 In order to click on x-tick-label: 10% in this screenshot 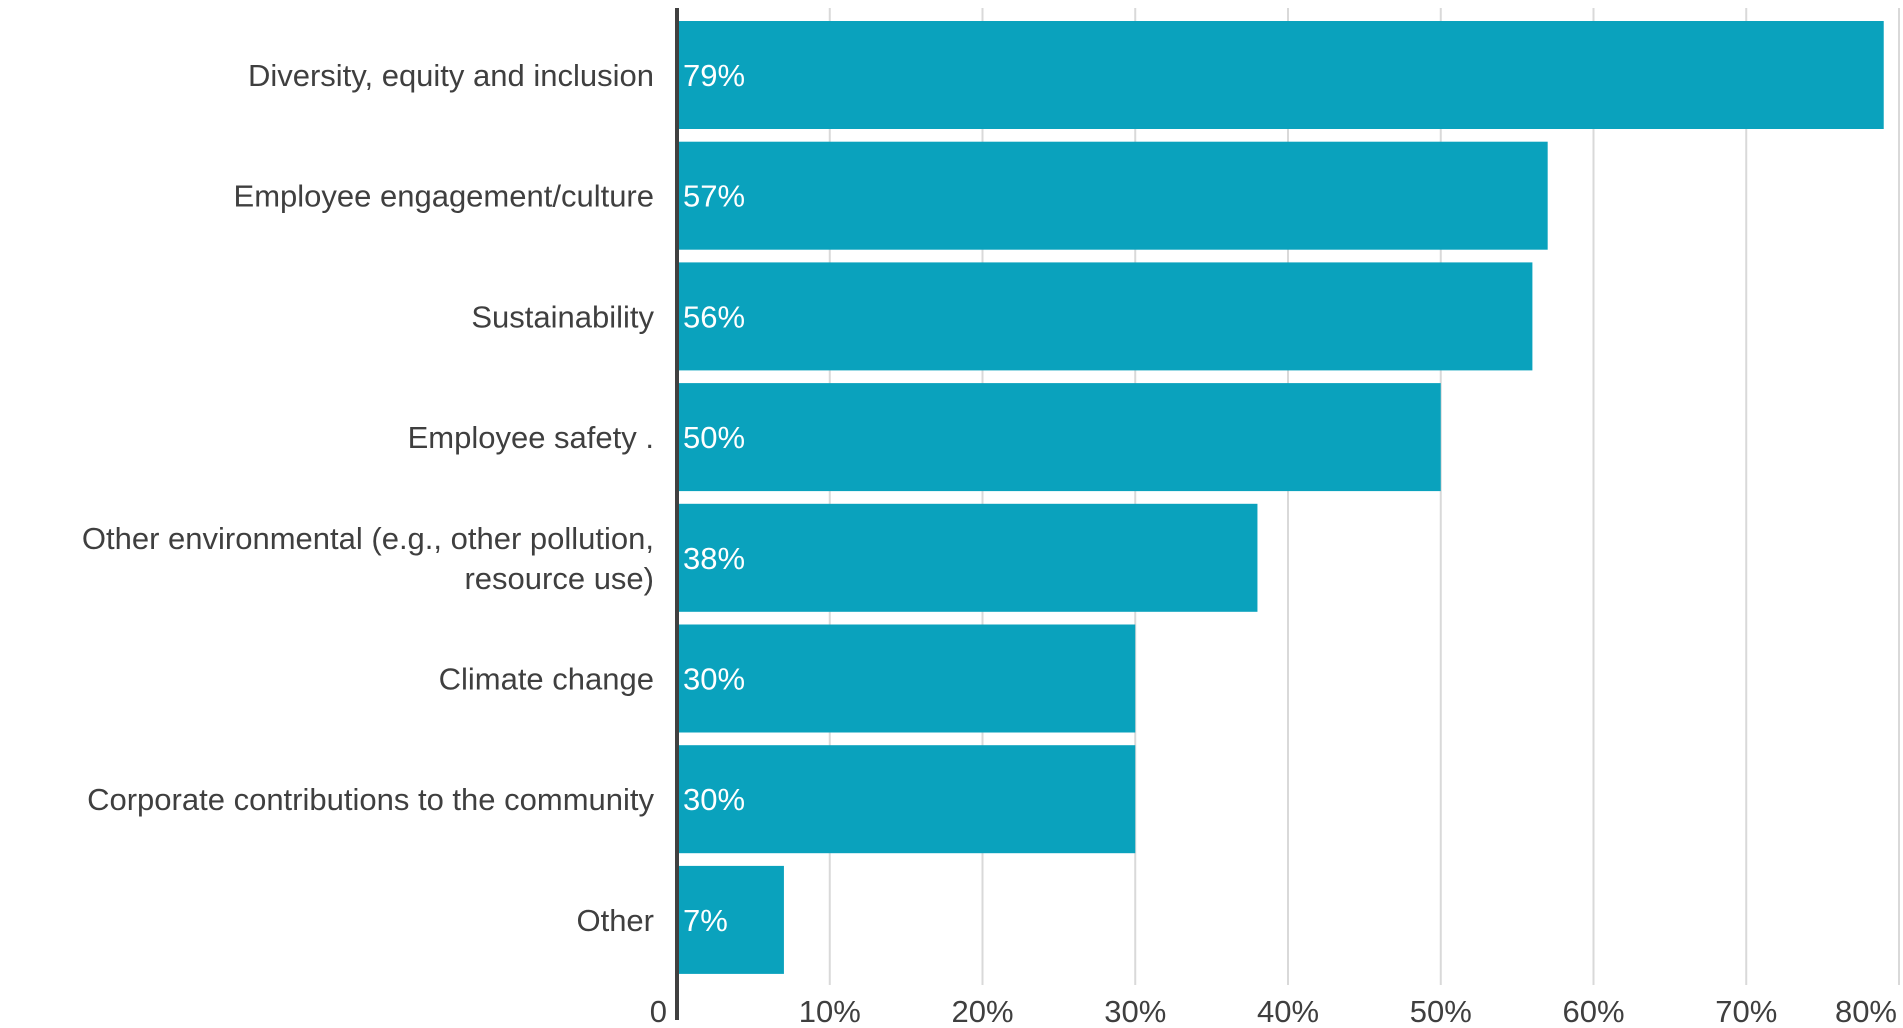, I will do `click(830, 1011)`.